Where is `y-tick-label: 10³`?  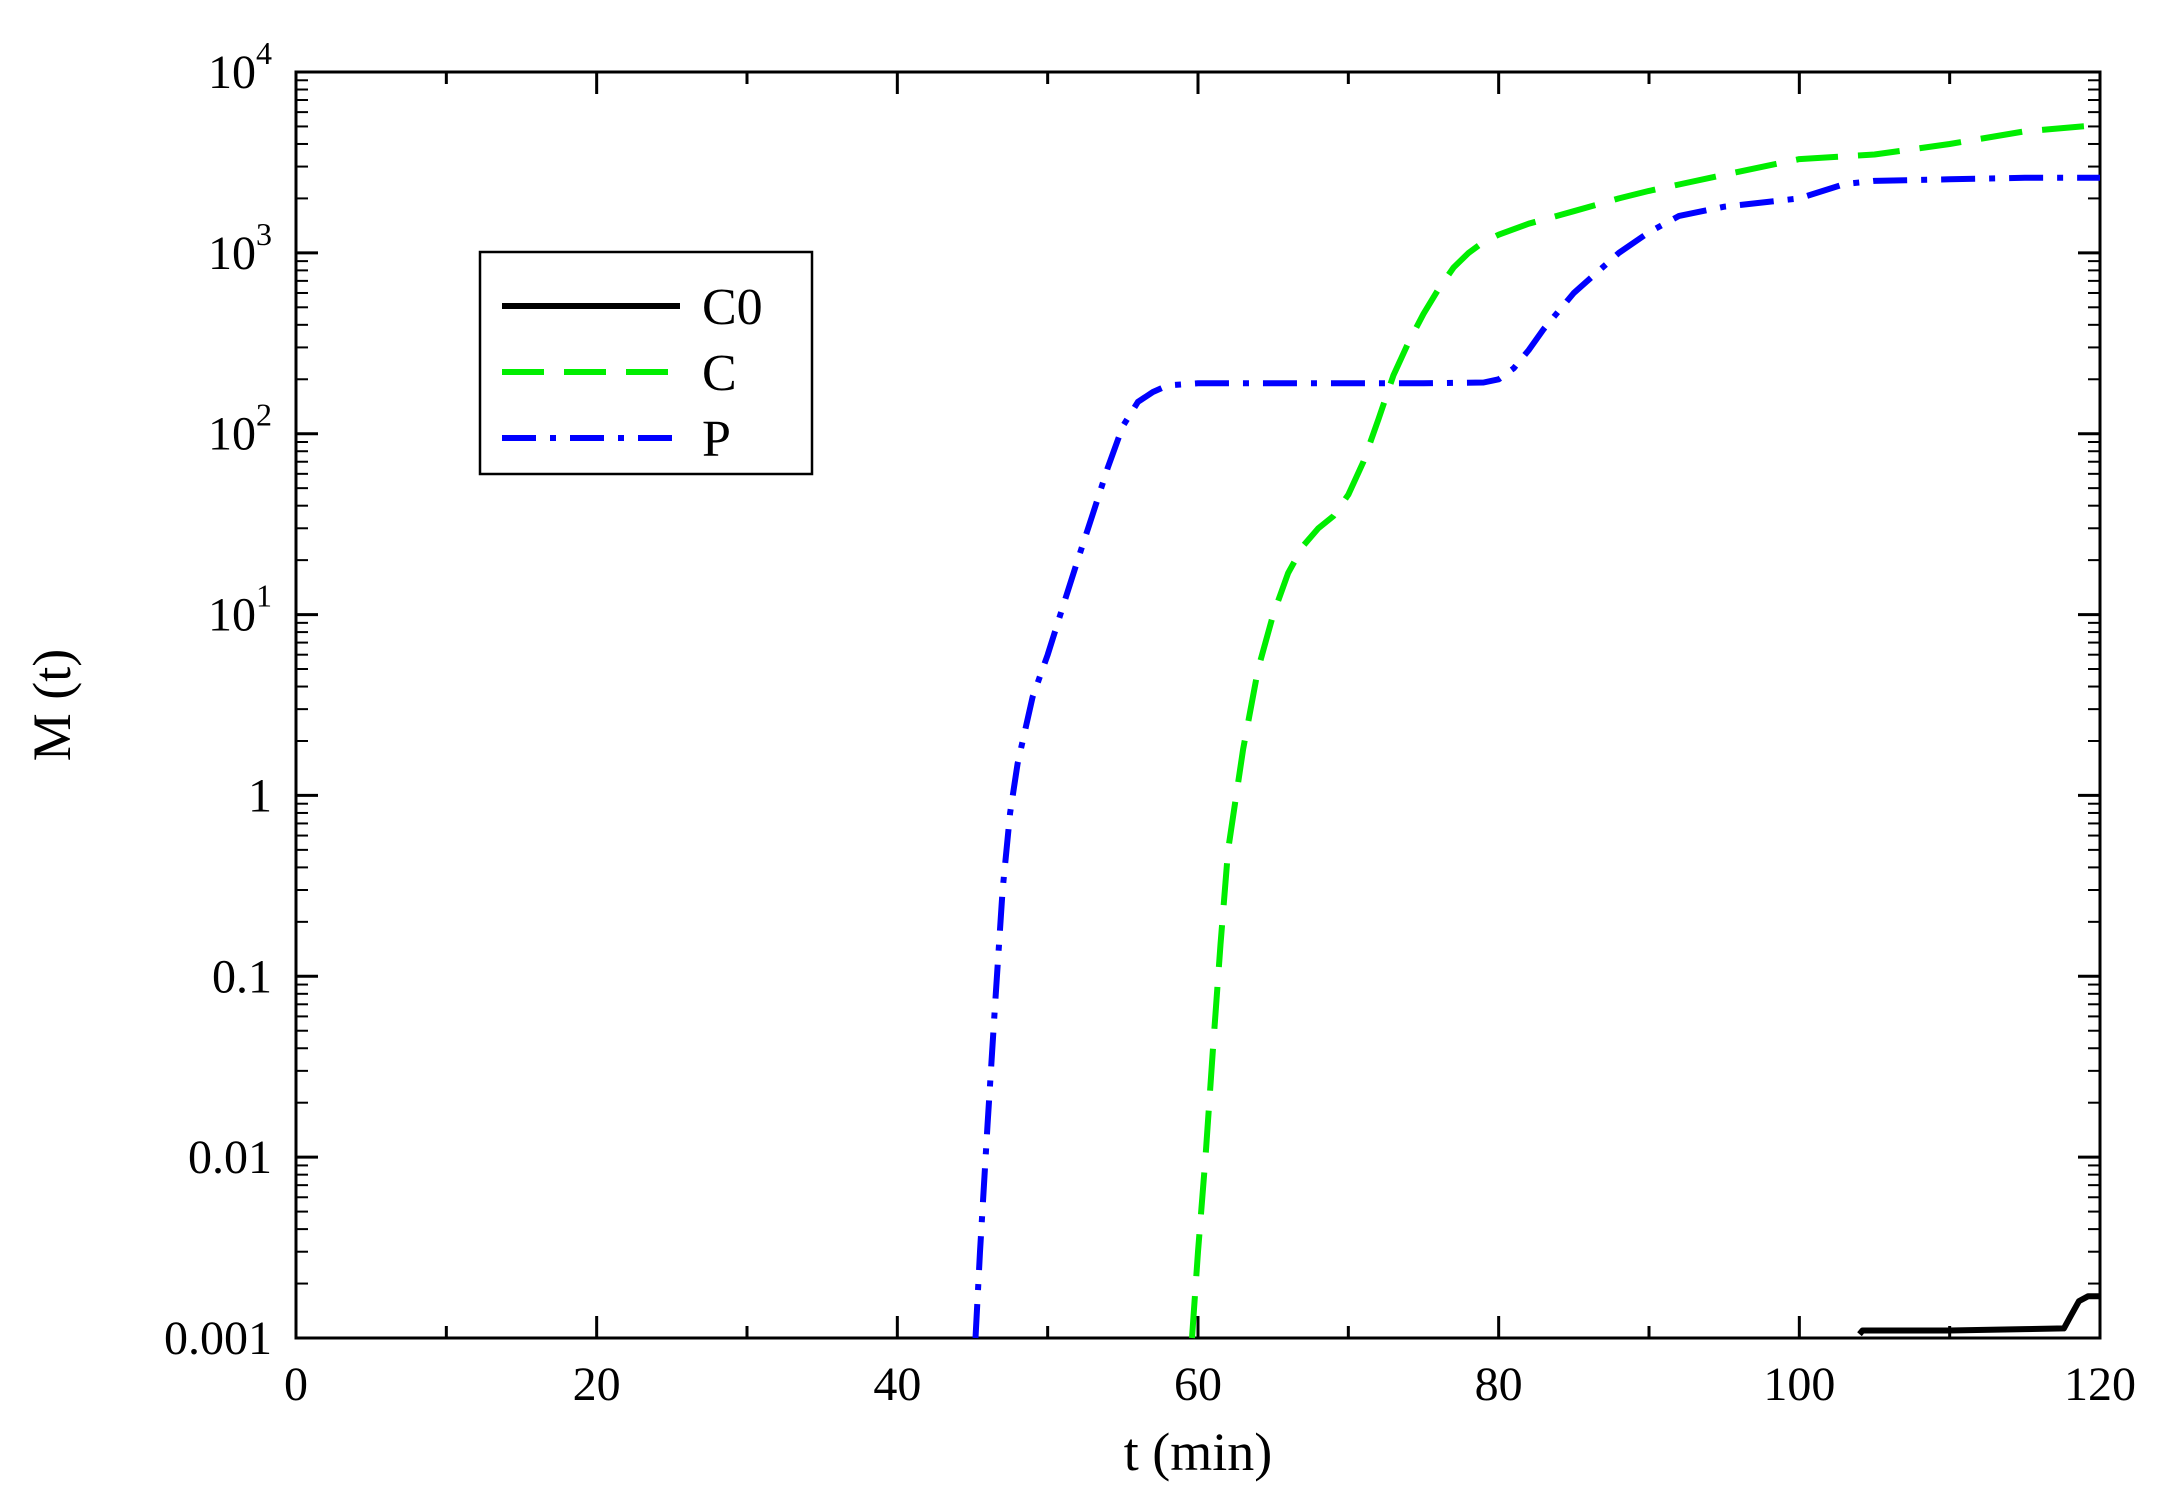
y-tick-label: 10³ is located at coordinates (240, 248).